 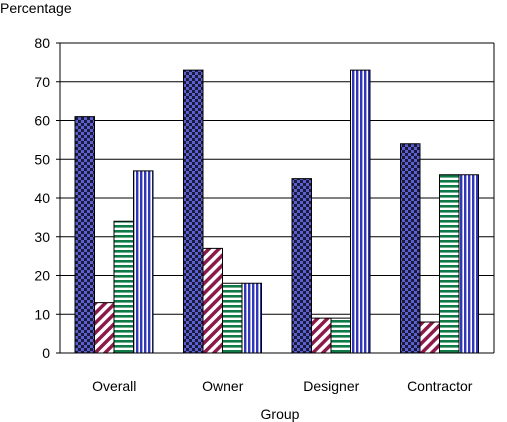 I want to click on y-axis-label: Percentage, so click(x=36, y=8).